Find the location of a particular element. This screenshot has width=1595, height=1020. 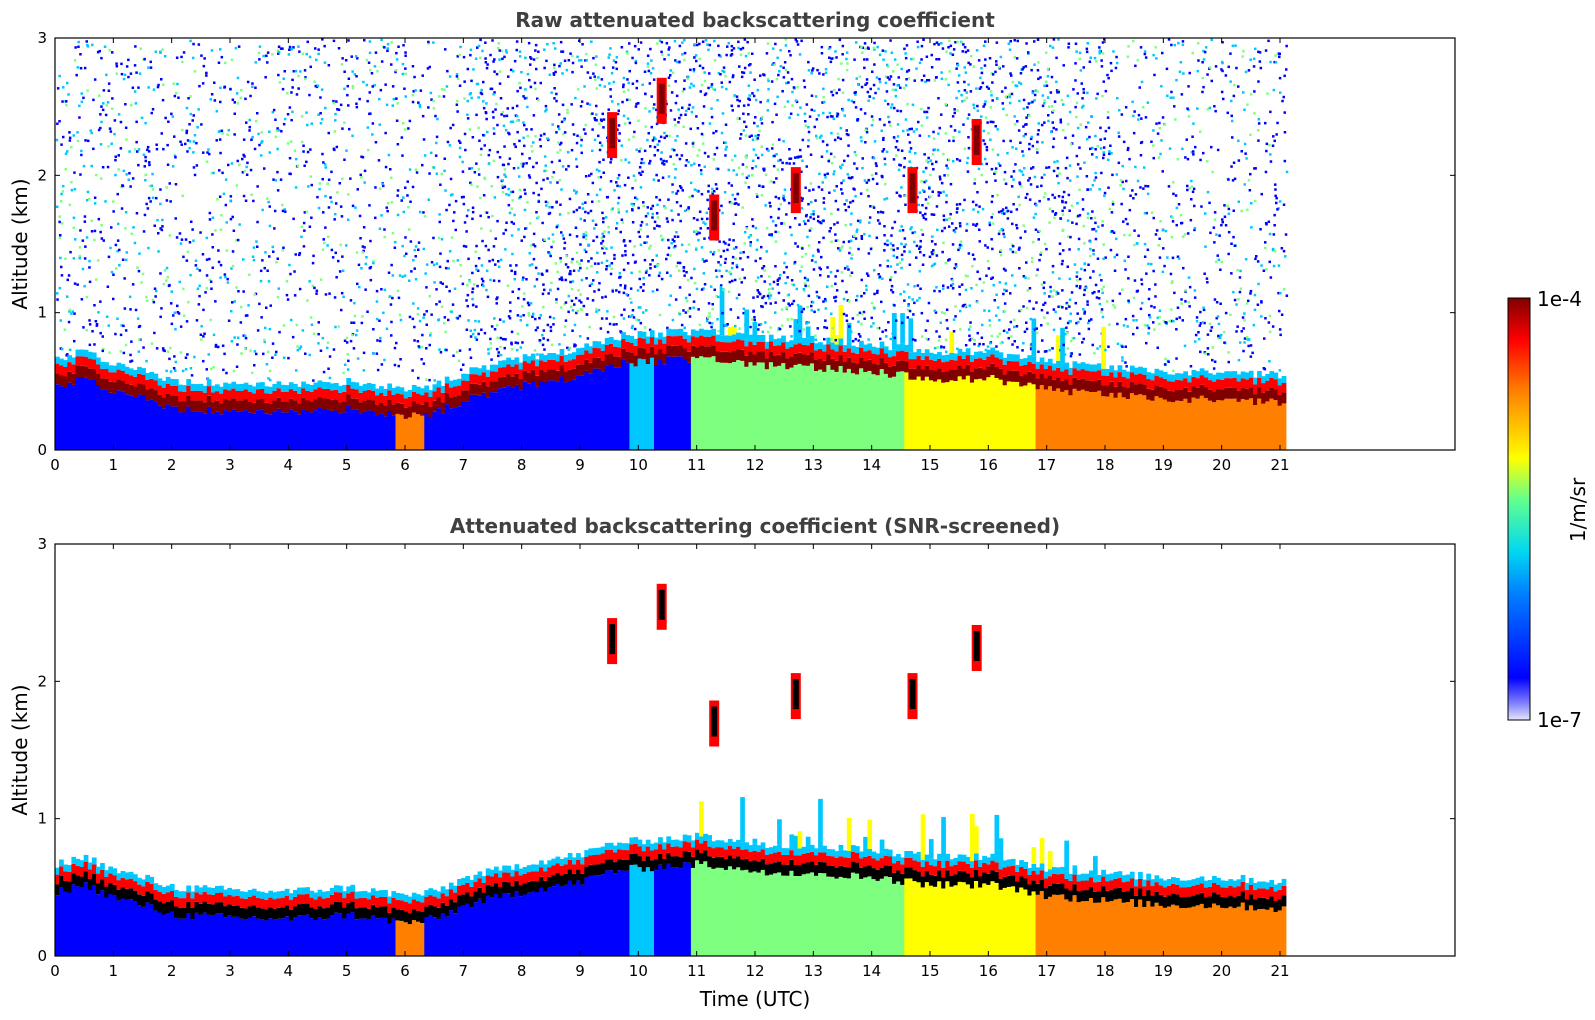

colorbar-min-label: 1e-7 is located at coordinates (1559, 720).